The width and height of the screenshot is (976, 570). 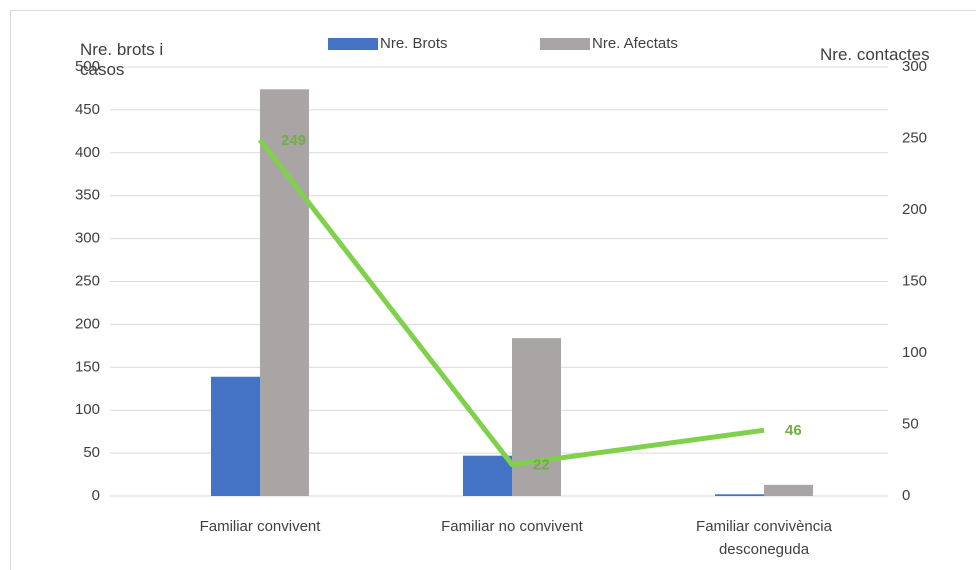 I want to click on y2-tick-label: 150, so click(x=914, y=280).